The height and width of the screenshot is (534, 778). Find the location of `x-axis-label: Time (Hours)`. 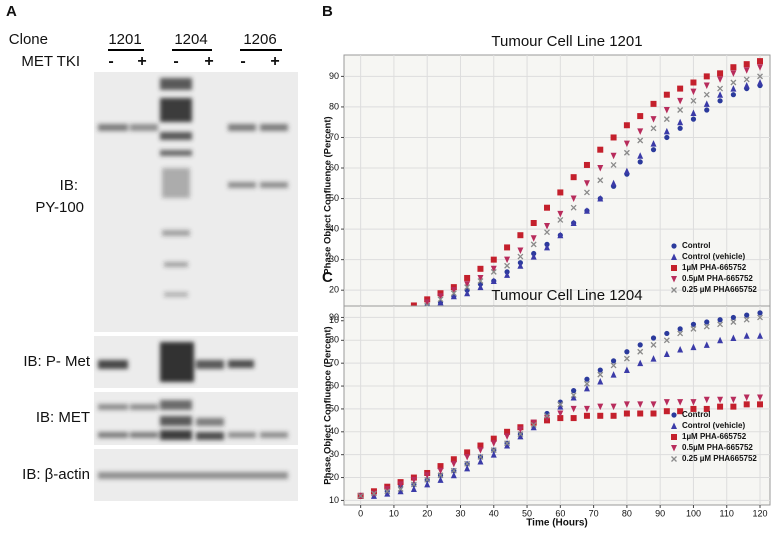

x-axis-label: Time (Hours) is located at coordinates (557, 523).